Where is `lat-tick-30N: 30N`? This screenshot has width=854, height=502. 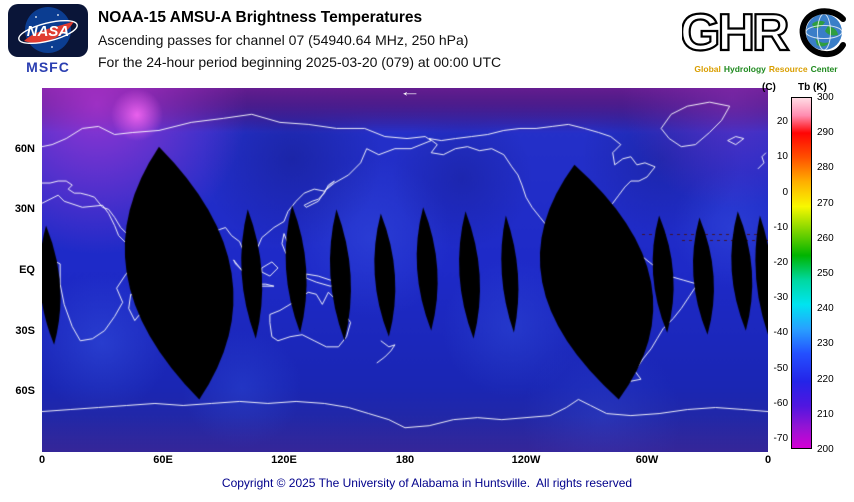 lat-tick-30N: 30N is located at coordinates (24, 209).